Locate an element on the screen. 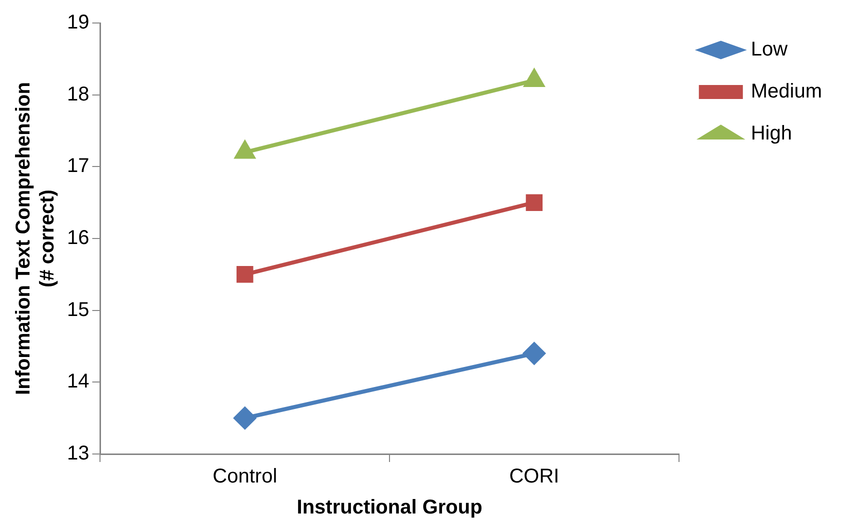 The width and height of the screenshot is (844, 532). y-tick-label: 14 is located at coordinates (78, 381).